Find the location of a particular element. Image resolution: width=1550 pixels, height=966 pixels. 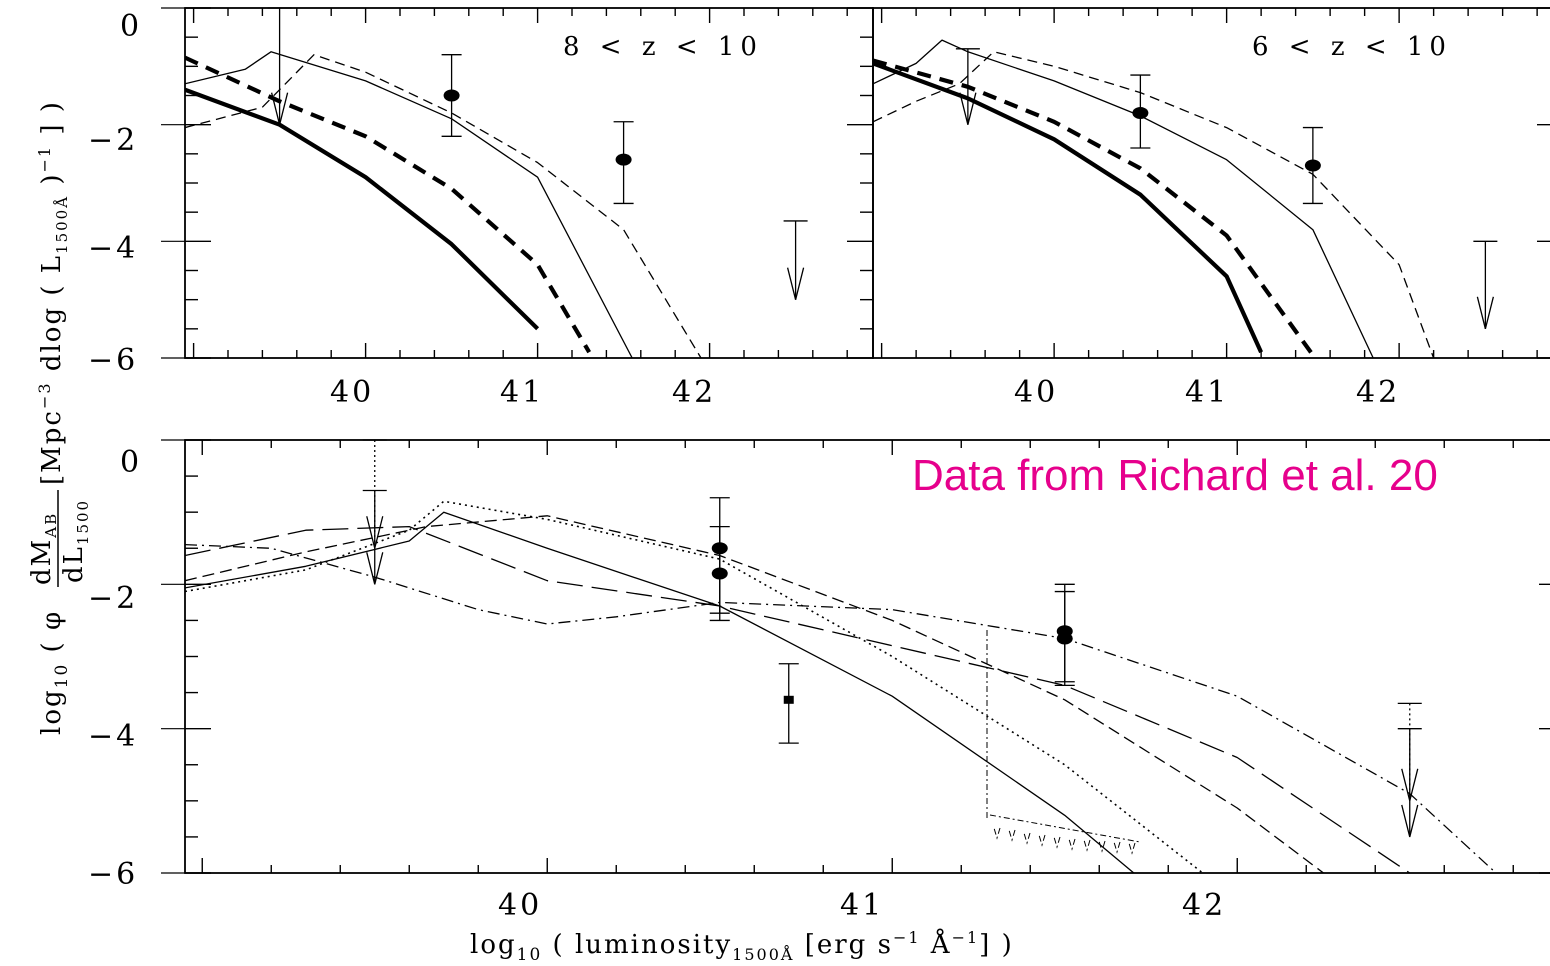

panel-top-left-curves is located at coordinates (443, 204).